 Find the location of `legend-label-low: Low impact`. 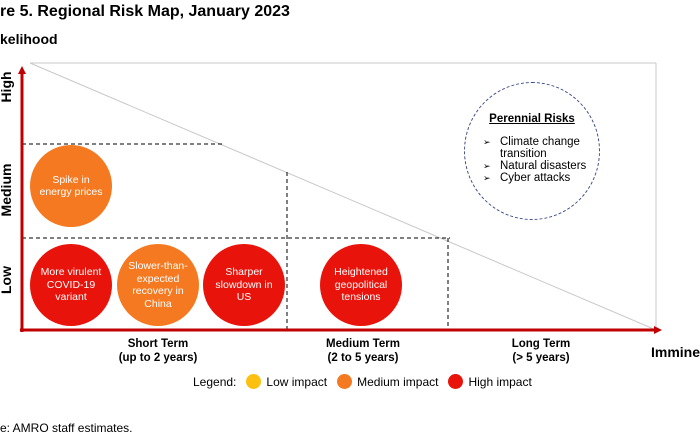

legend-label-low: Low impact is located at coordinates (297, 381).